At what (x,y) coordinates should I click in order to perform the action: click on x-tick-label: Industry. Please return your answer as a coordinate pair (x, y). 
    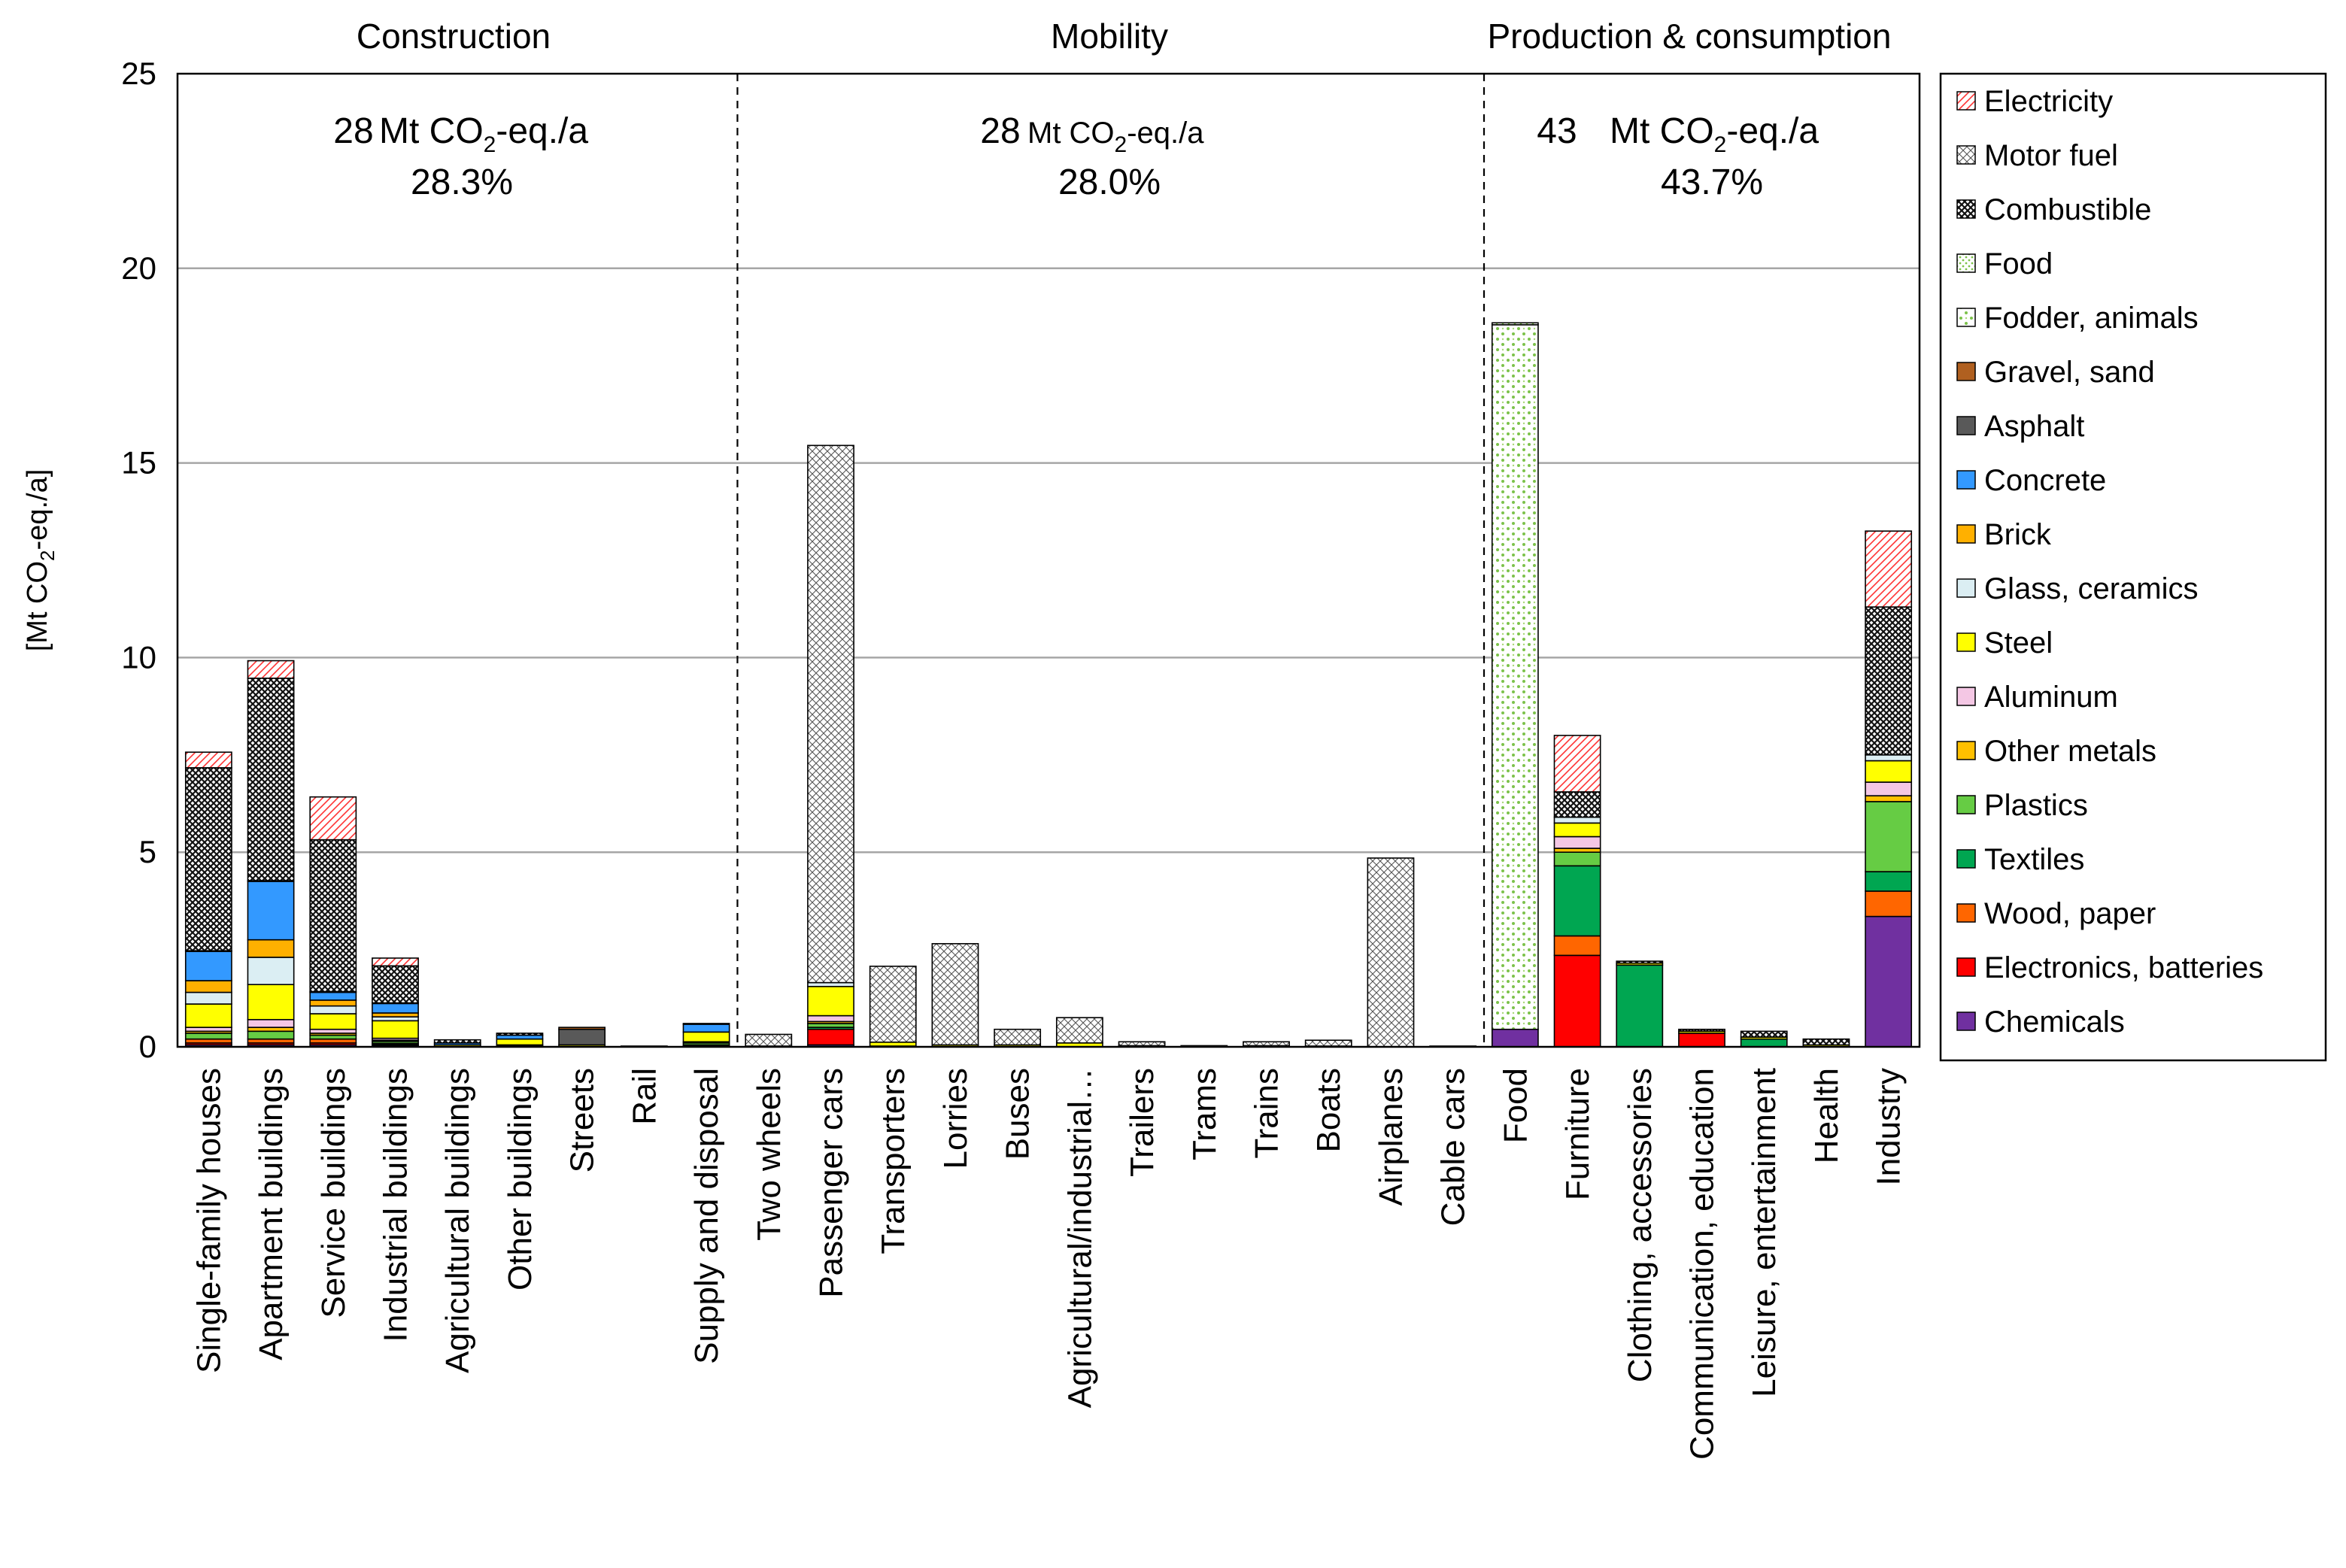
    Looking at the image, I should click on (1889, 1127).